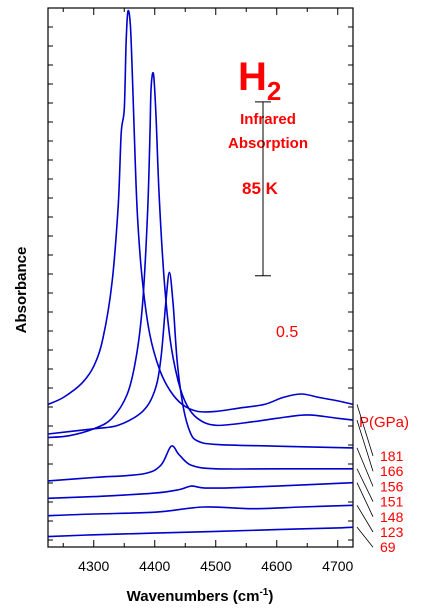 The height and width of the screenshot is (608, 425). Describe the element at coordinates (21, 290) in the screenshot. I see `y-axis-label: Absorbance` at that location.